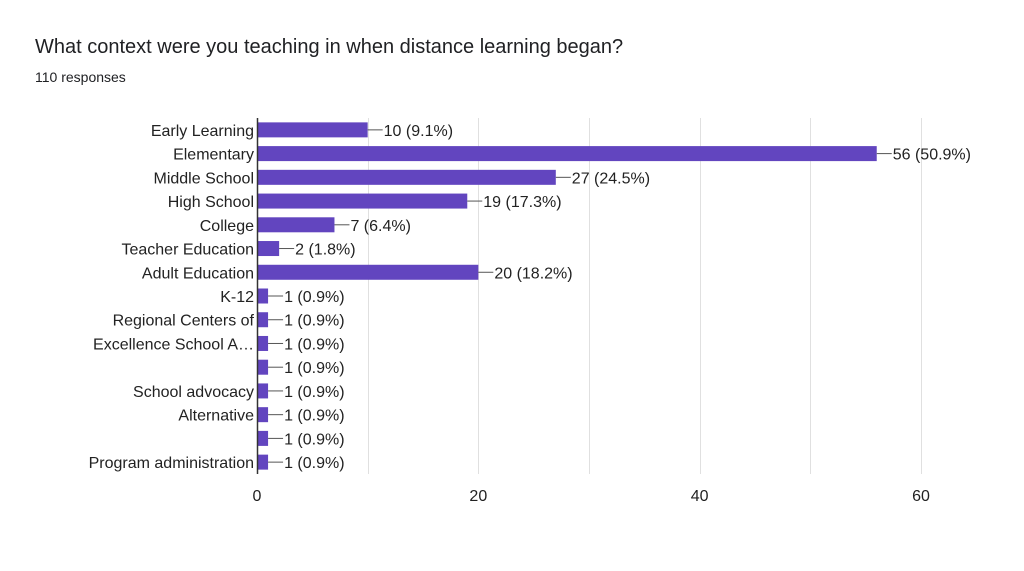 Image resolution: width=1024 pixels, height=571 pixels. What do you see at coordinates (325, 250) in the screenshot?
I see `data-label: 2 (1.8%)` at bounding box center [325, 250].